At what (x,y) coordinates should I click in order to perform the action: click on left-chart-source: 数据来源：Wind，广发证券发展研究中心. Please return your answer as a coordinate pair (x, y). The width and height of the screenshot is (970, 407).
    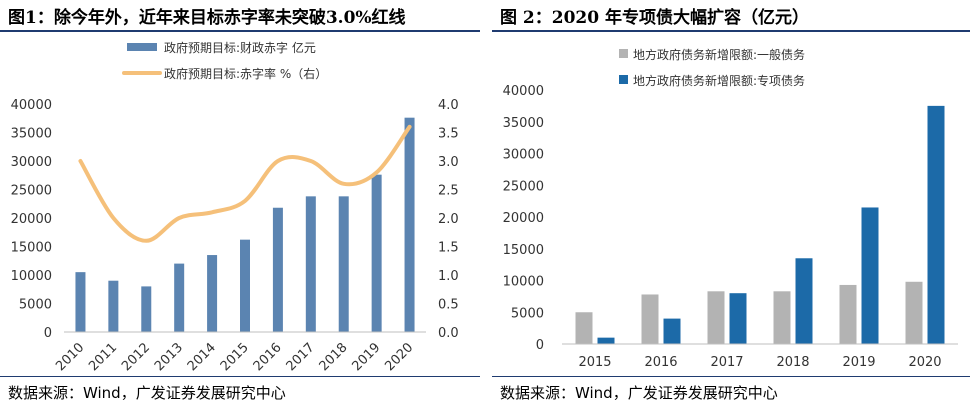
    Looking at the image, I should click on (147, 393).